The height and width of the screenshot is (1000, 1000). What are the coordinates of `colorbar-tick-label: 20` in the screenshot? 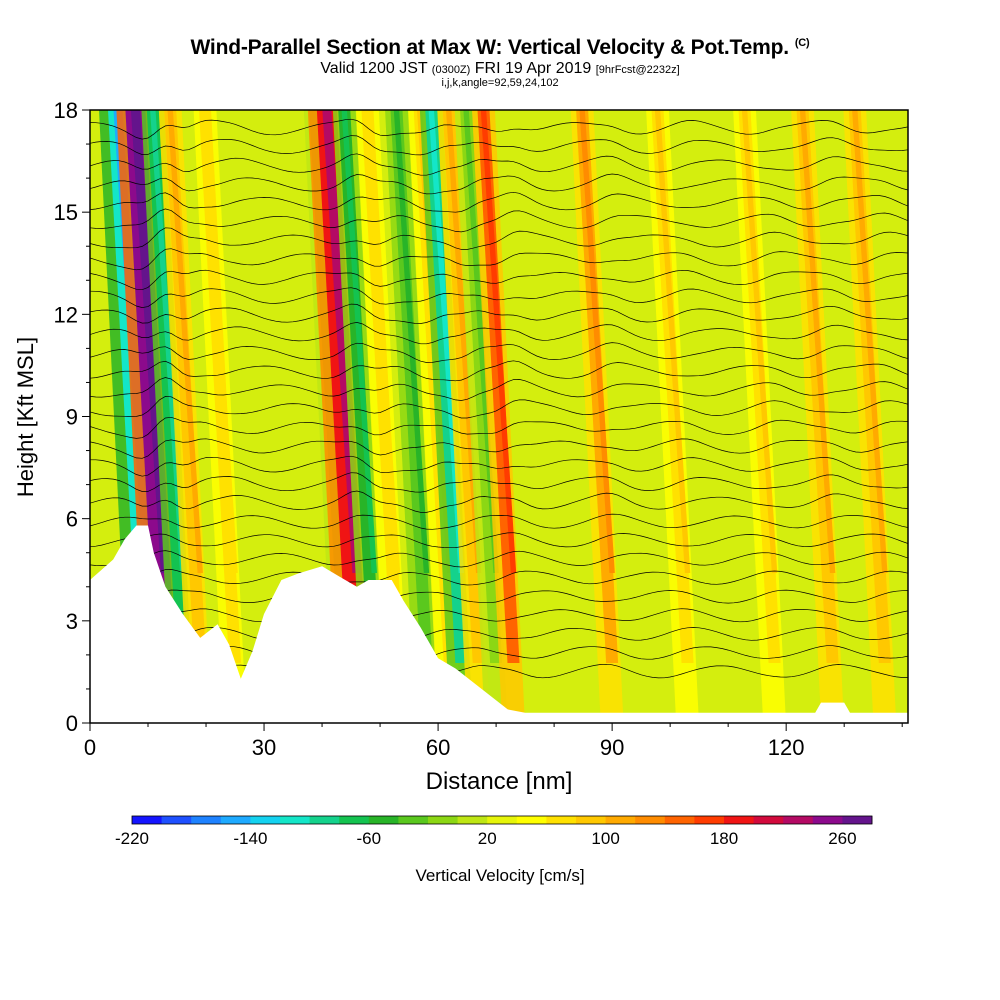 It's located at (487, 838).